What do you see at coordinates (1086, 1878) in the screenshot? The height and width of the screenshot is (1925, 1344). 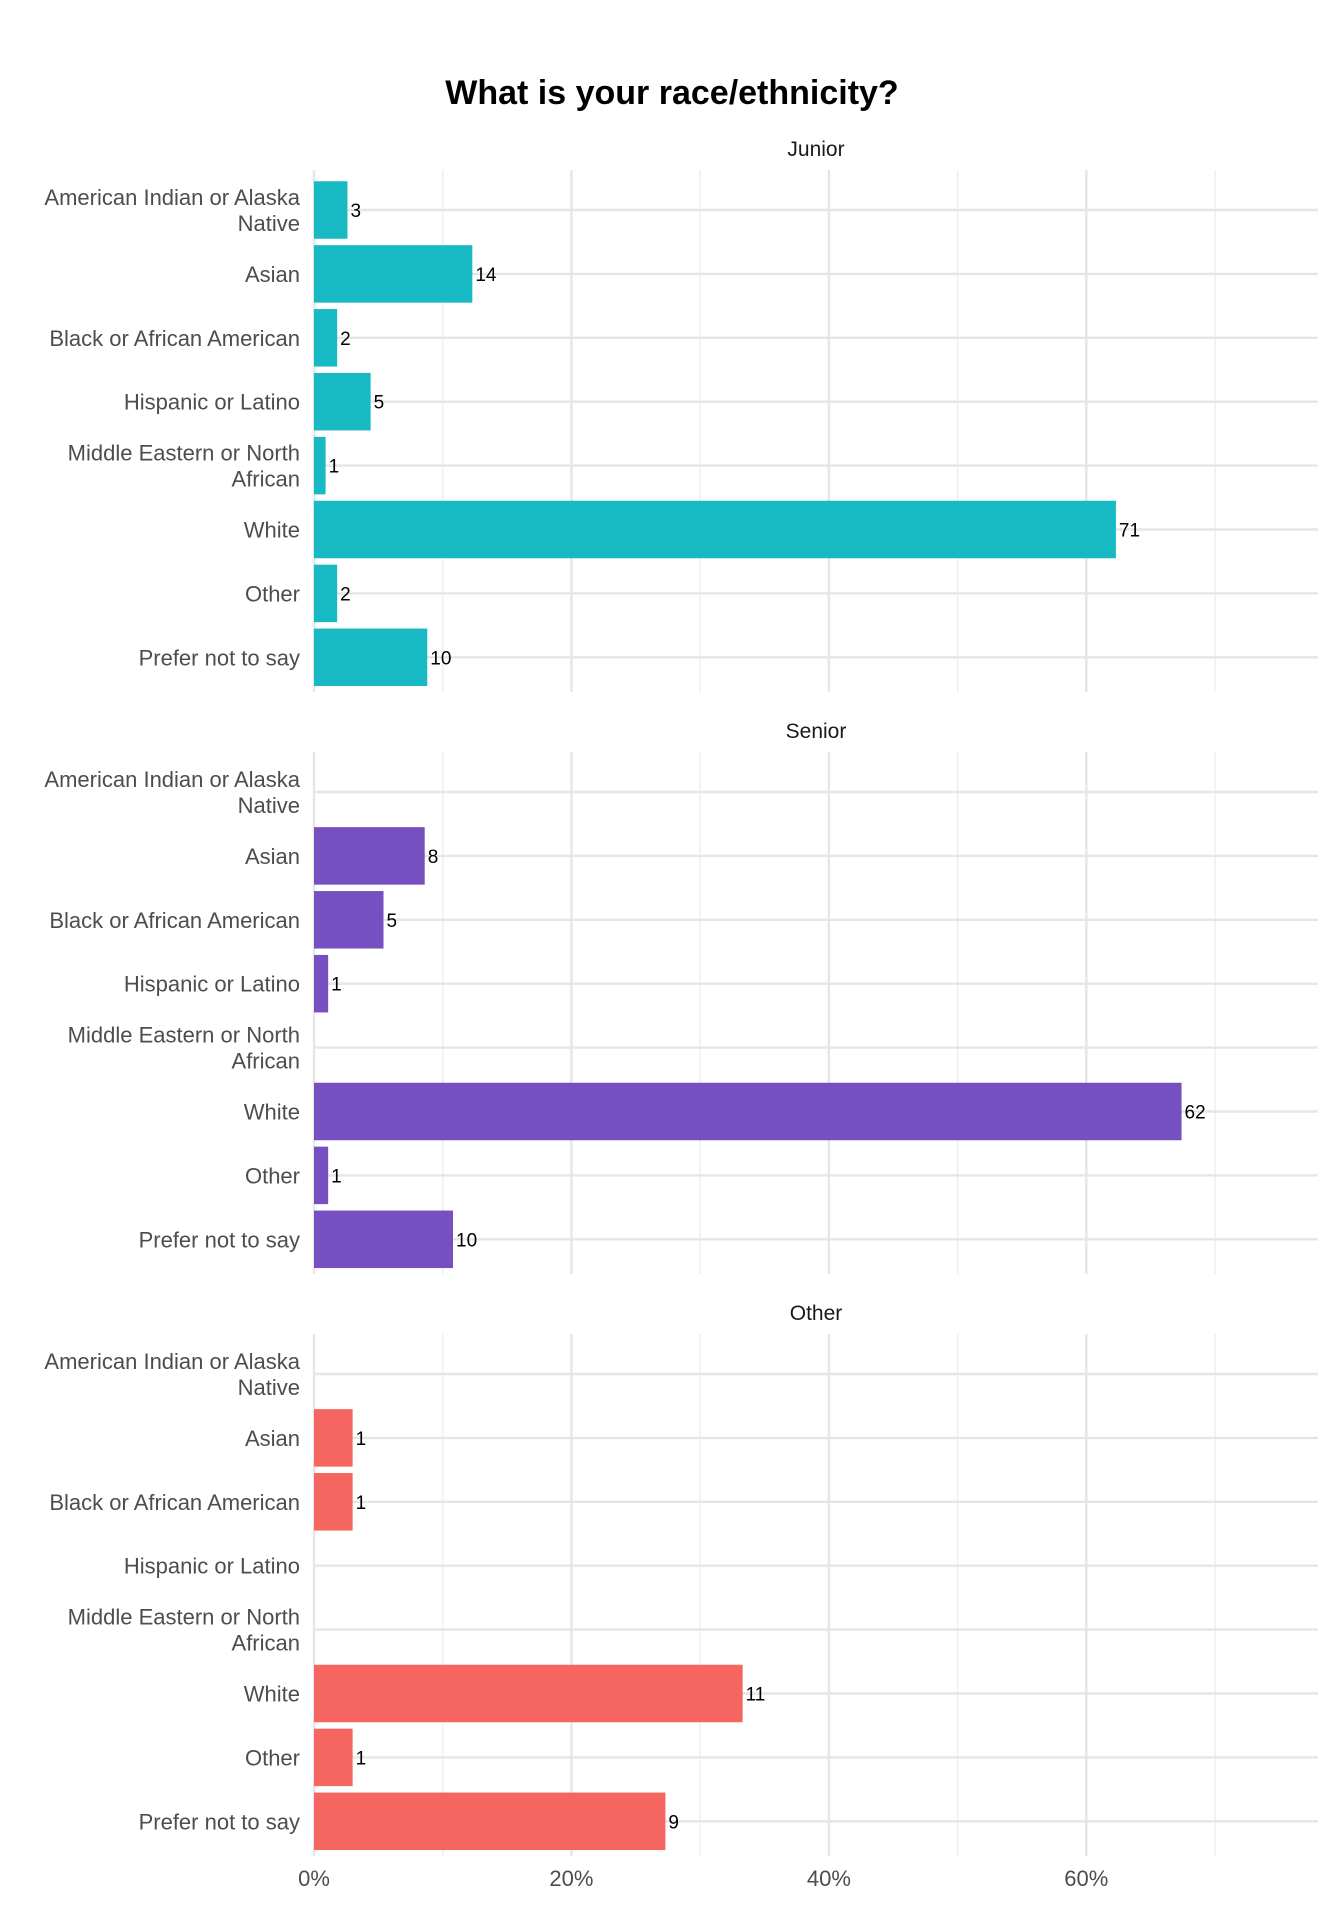 I see `x-tick-label: 60%` at bounding box center [1086, 1878].